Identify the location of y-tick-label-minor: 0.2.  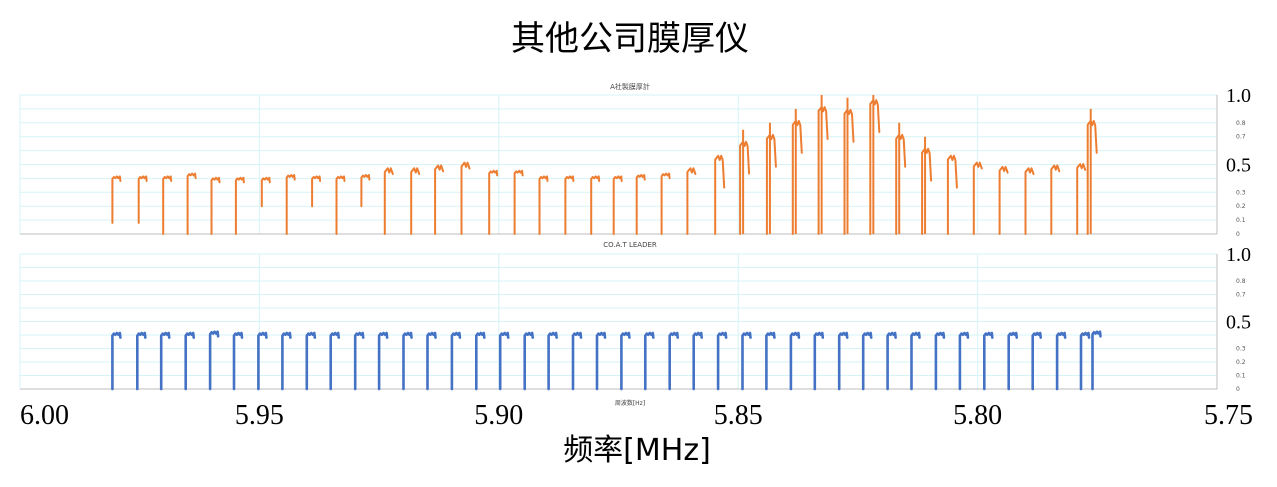
(1241, 206).